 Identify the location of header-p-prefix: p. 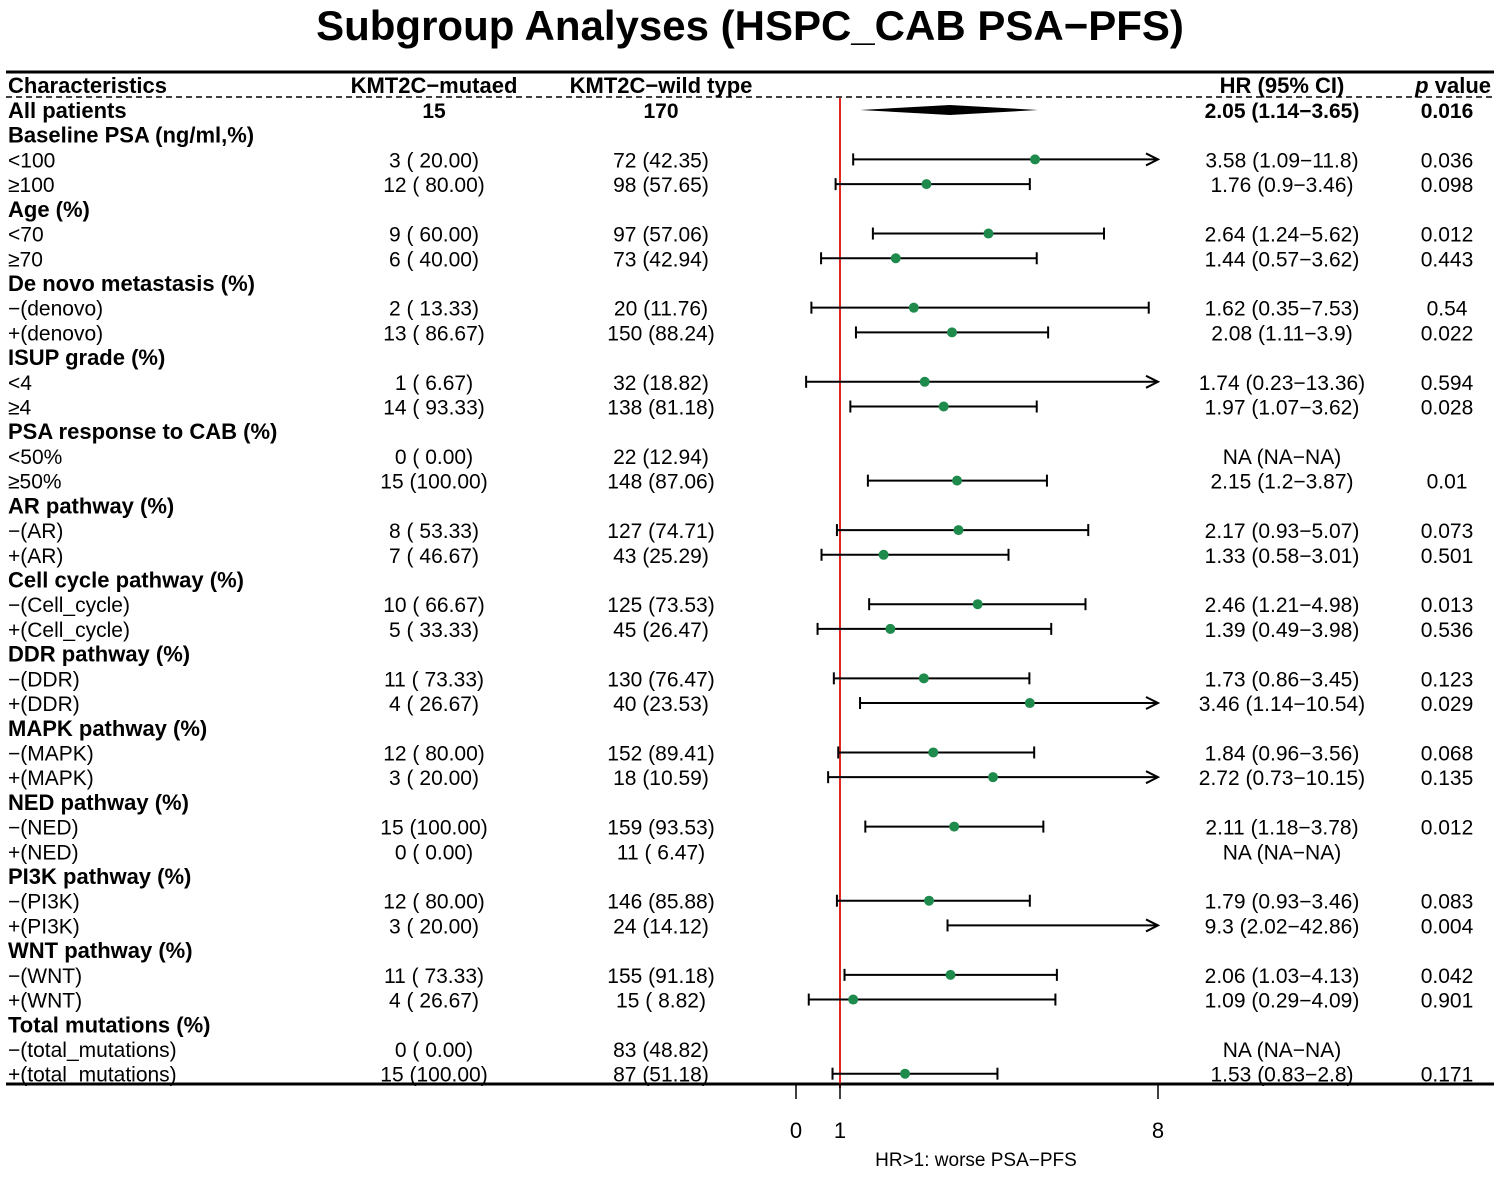
(1421, 85).